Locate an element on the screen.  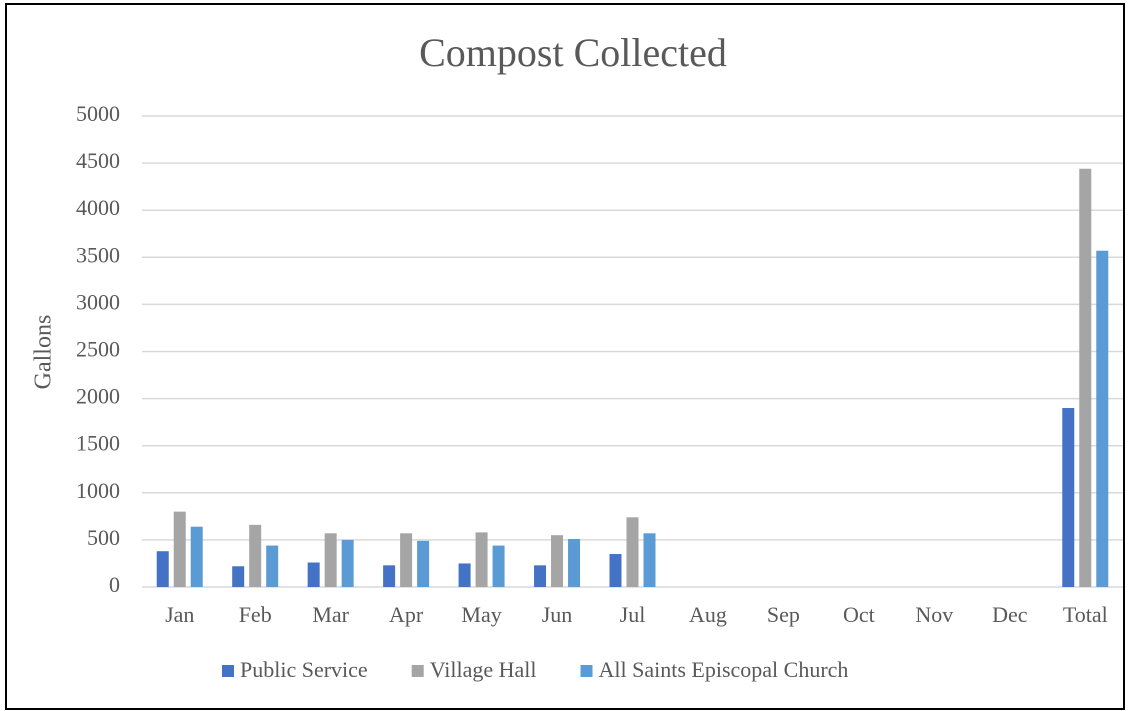
legend-label: All Saints Episcopal Church is located at coordinates (724, 669).